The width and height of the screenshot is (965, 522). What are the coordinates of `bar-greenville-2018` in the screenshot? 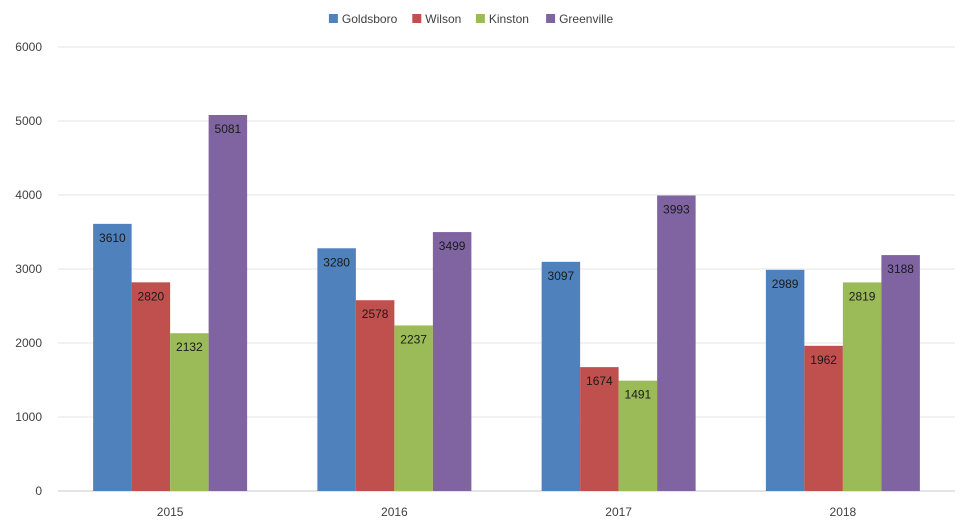 It's located at (900, 373).